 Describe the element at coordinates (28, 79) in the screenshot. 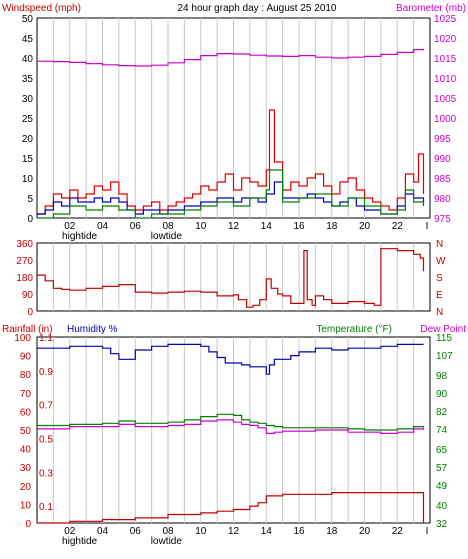

I see `wind-y-tick: 35` at that location.